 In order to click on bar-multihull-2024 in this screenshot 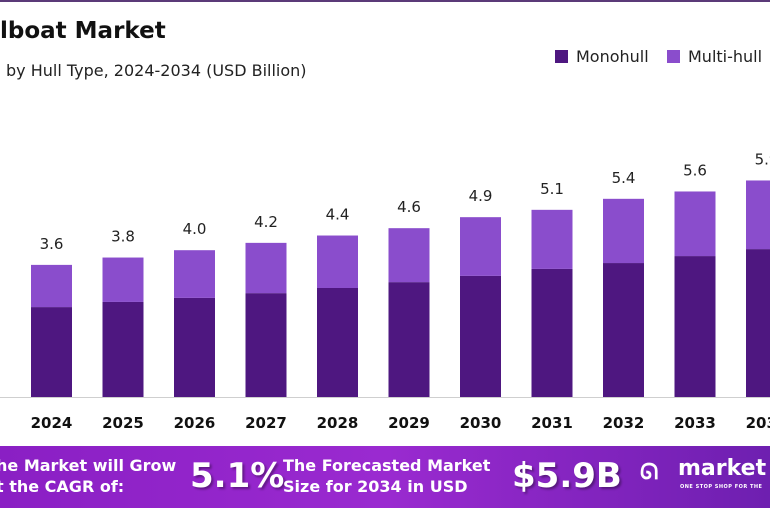, I will do `click(51, 286)`.